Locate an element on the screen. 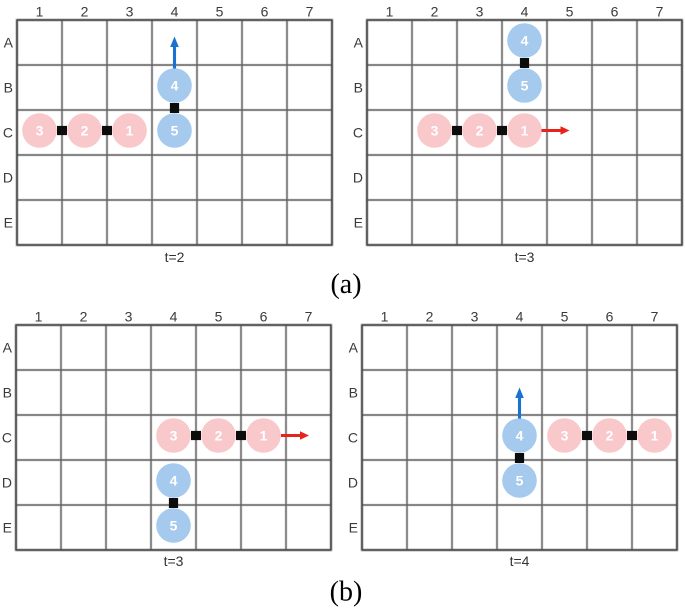 The height and width of the screenshot is (614, 685). svg-text: (a) is located at coordinates (345, 284).